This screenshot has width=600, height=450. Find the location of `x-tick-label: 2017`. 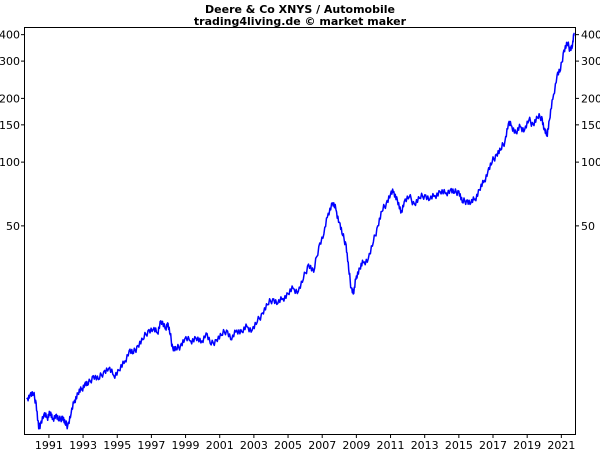

x-tick-label: 2017 is located at coordinates (493, 444).